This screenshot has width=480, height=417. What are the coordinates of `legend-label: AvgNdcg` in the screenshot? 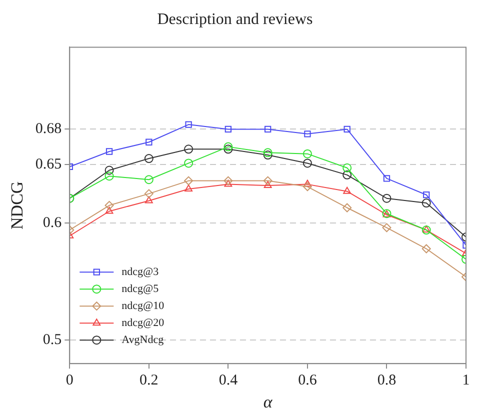 It's located at (143, 340).